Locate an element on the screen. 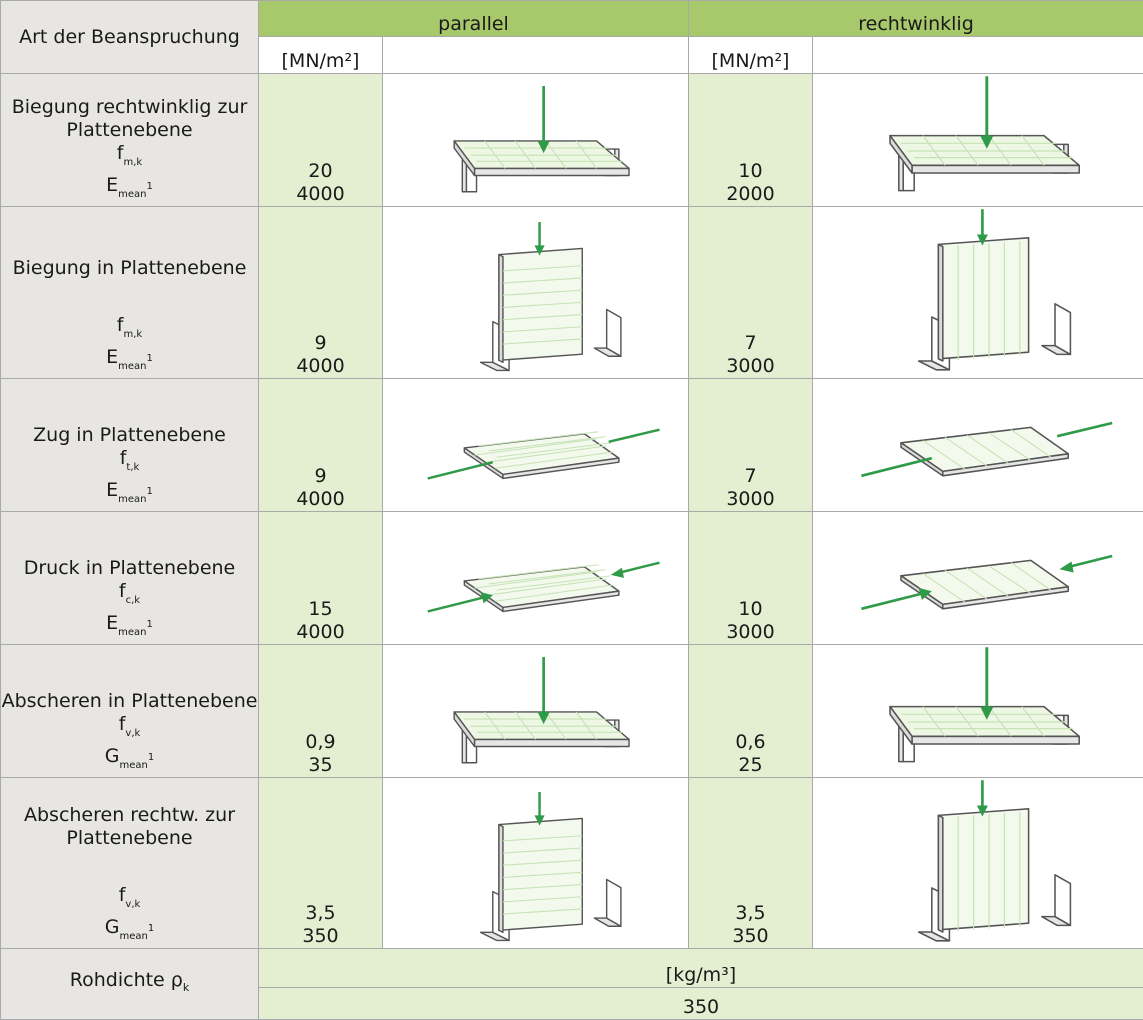  illustration-shear-inplane-rechtwinklig is located at coordinates (978, 710).